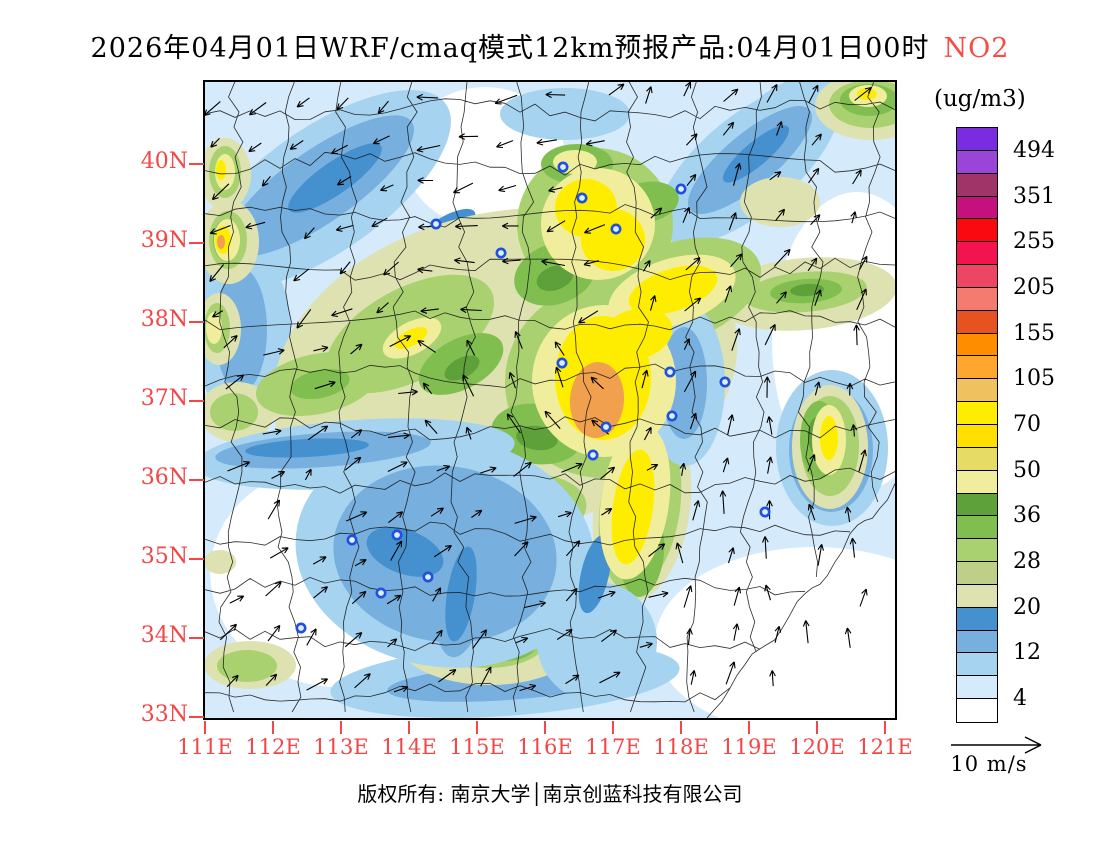 Image resolution: width=1100 pixels, height=850 pixels. Describe the element at coordinates (477, 747) in the screenshot. I see `lon-tick-label: 115E` at that location.